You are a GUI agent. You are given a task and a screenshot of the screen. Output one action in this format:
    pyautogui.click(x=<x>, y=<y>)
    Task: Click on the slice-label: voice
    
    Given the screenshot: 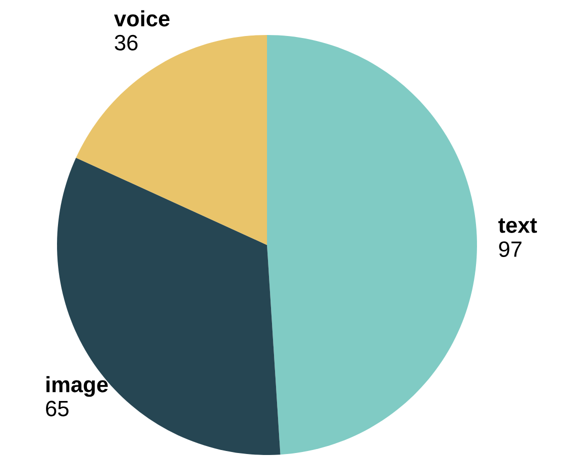 What is the action you would take?
    pyautogui.click(x=142, y=18)
    